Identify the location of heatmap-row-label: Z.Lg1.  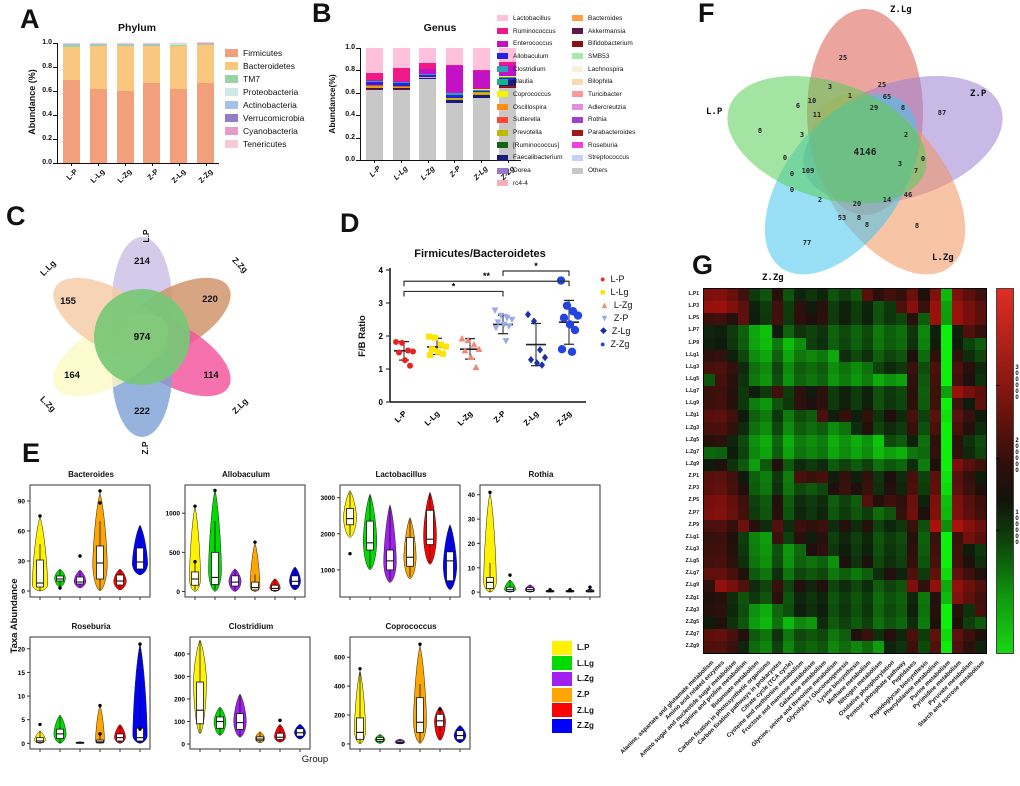
(692, 536).